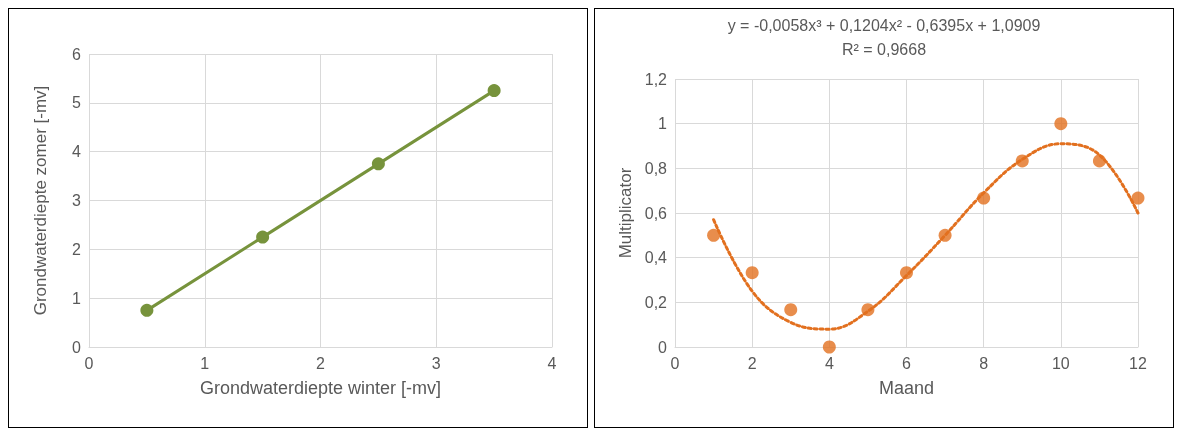 The height and width of the screenshot is (430, 1182). Describe the element at coordinates (436, 363) in the screenshot. I see `x-tick-label: 3` at that location.